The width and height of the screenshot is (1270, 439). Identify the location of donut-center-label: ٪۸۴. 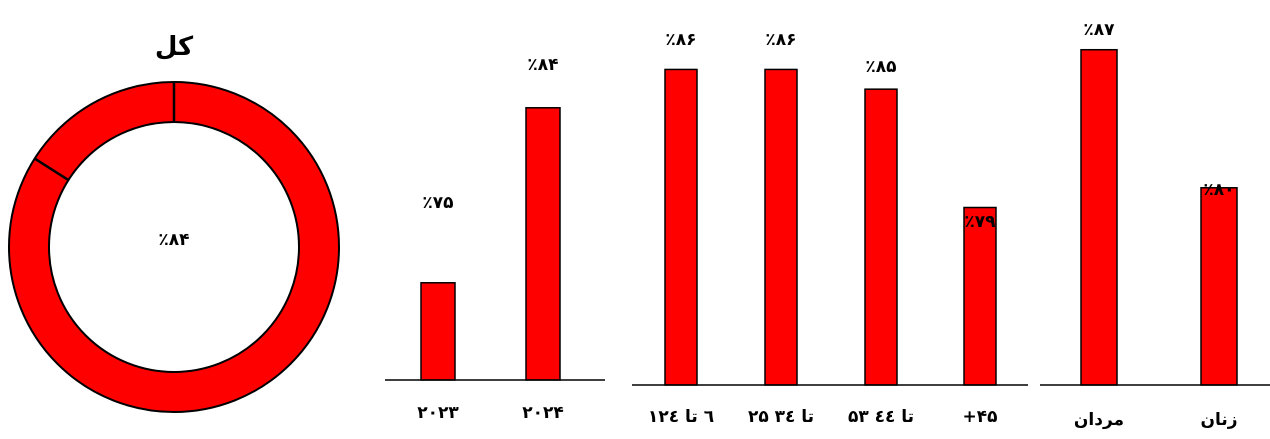
(173, 240).